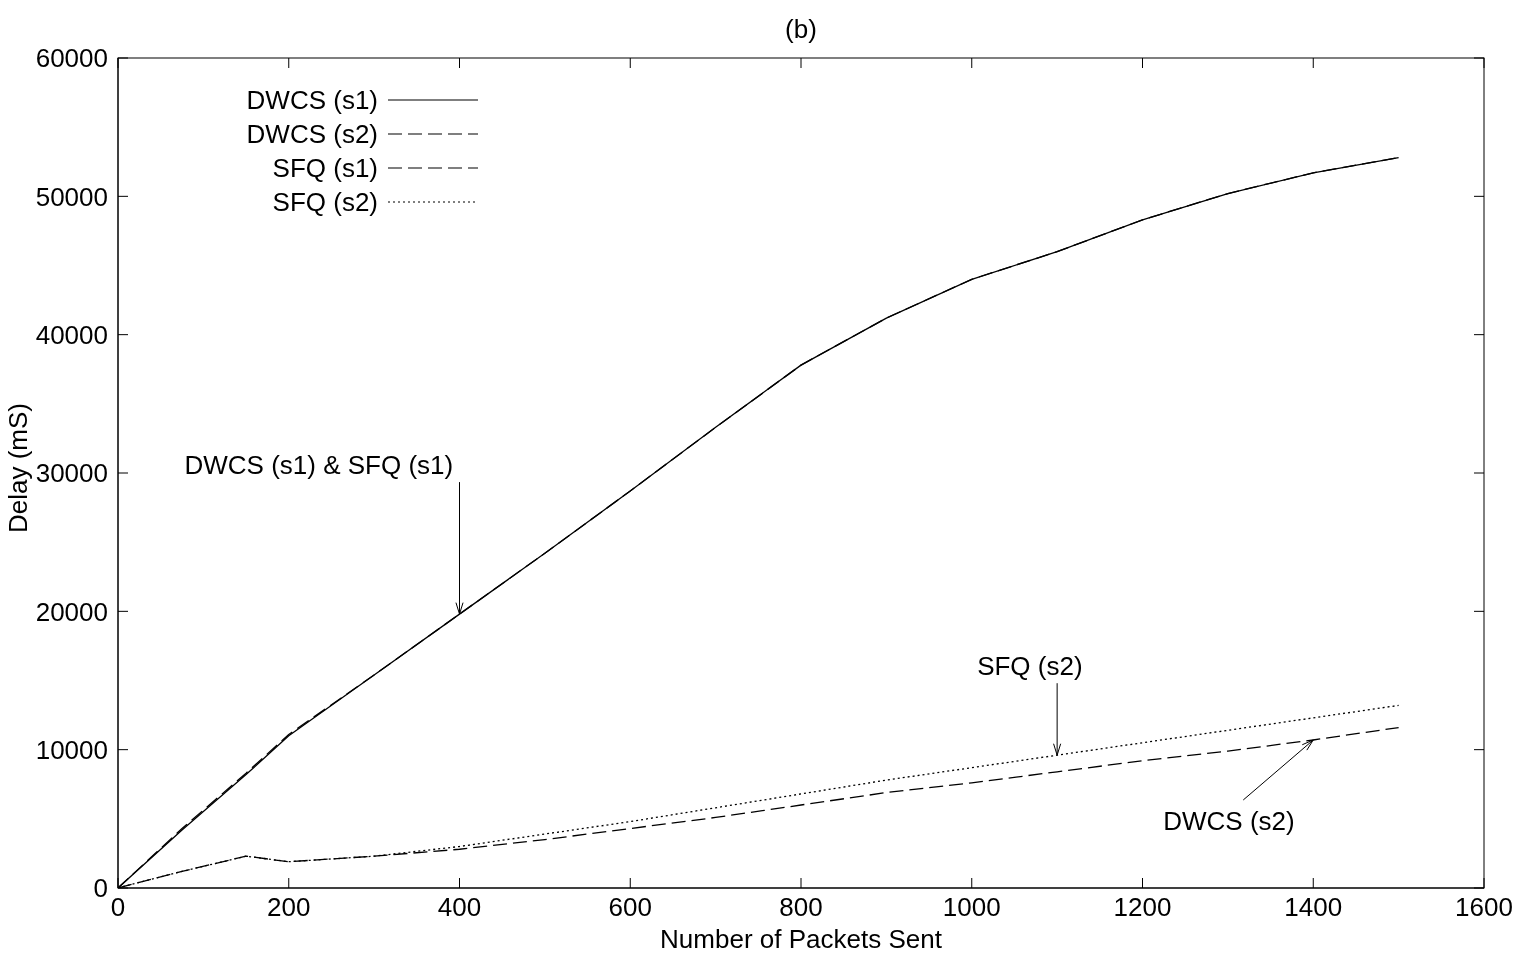 The width and height of the screenshot is (1532, 968). What do you see at coordinates (100, 888) in the screenshot?
I see `y-tick-label: 0` at bounding box center [100, 888].